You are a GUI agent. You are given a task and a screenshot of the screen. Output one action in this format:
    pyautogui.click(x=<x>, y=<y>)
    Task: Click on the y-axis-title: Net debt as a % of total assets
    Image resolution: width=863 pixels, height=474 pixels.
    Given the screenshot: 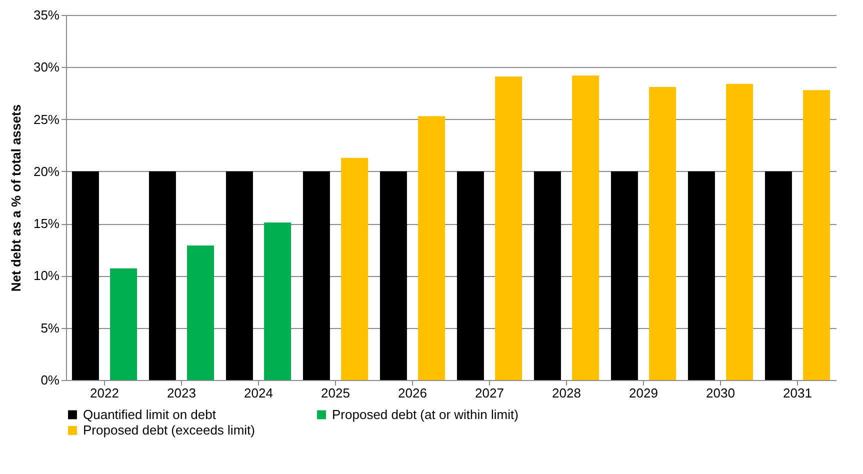 What is the action you would take?
    pyautogui.click(x=16, y=198)
    